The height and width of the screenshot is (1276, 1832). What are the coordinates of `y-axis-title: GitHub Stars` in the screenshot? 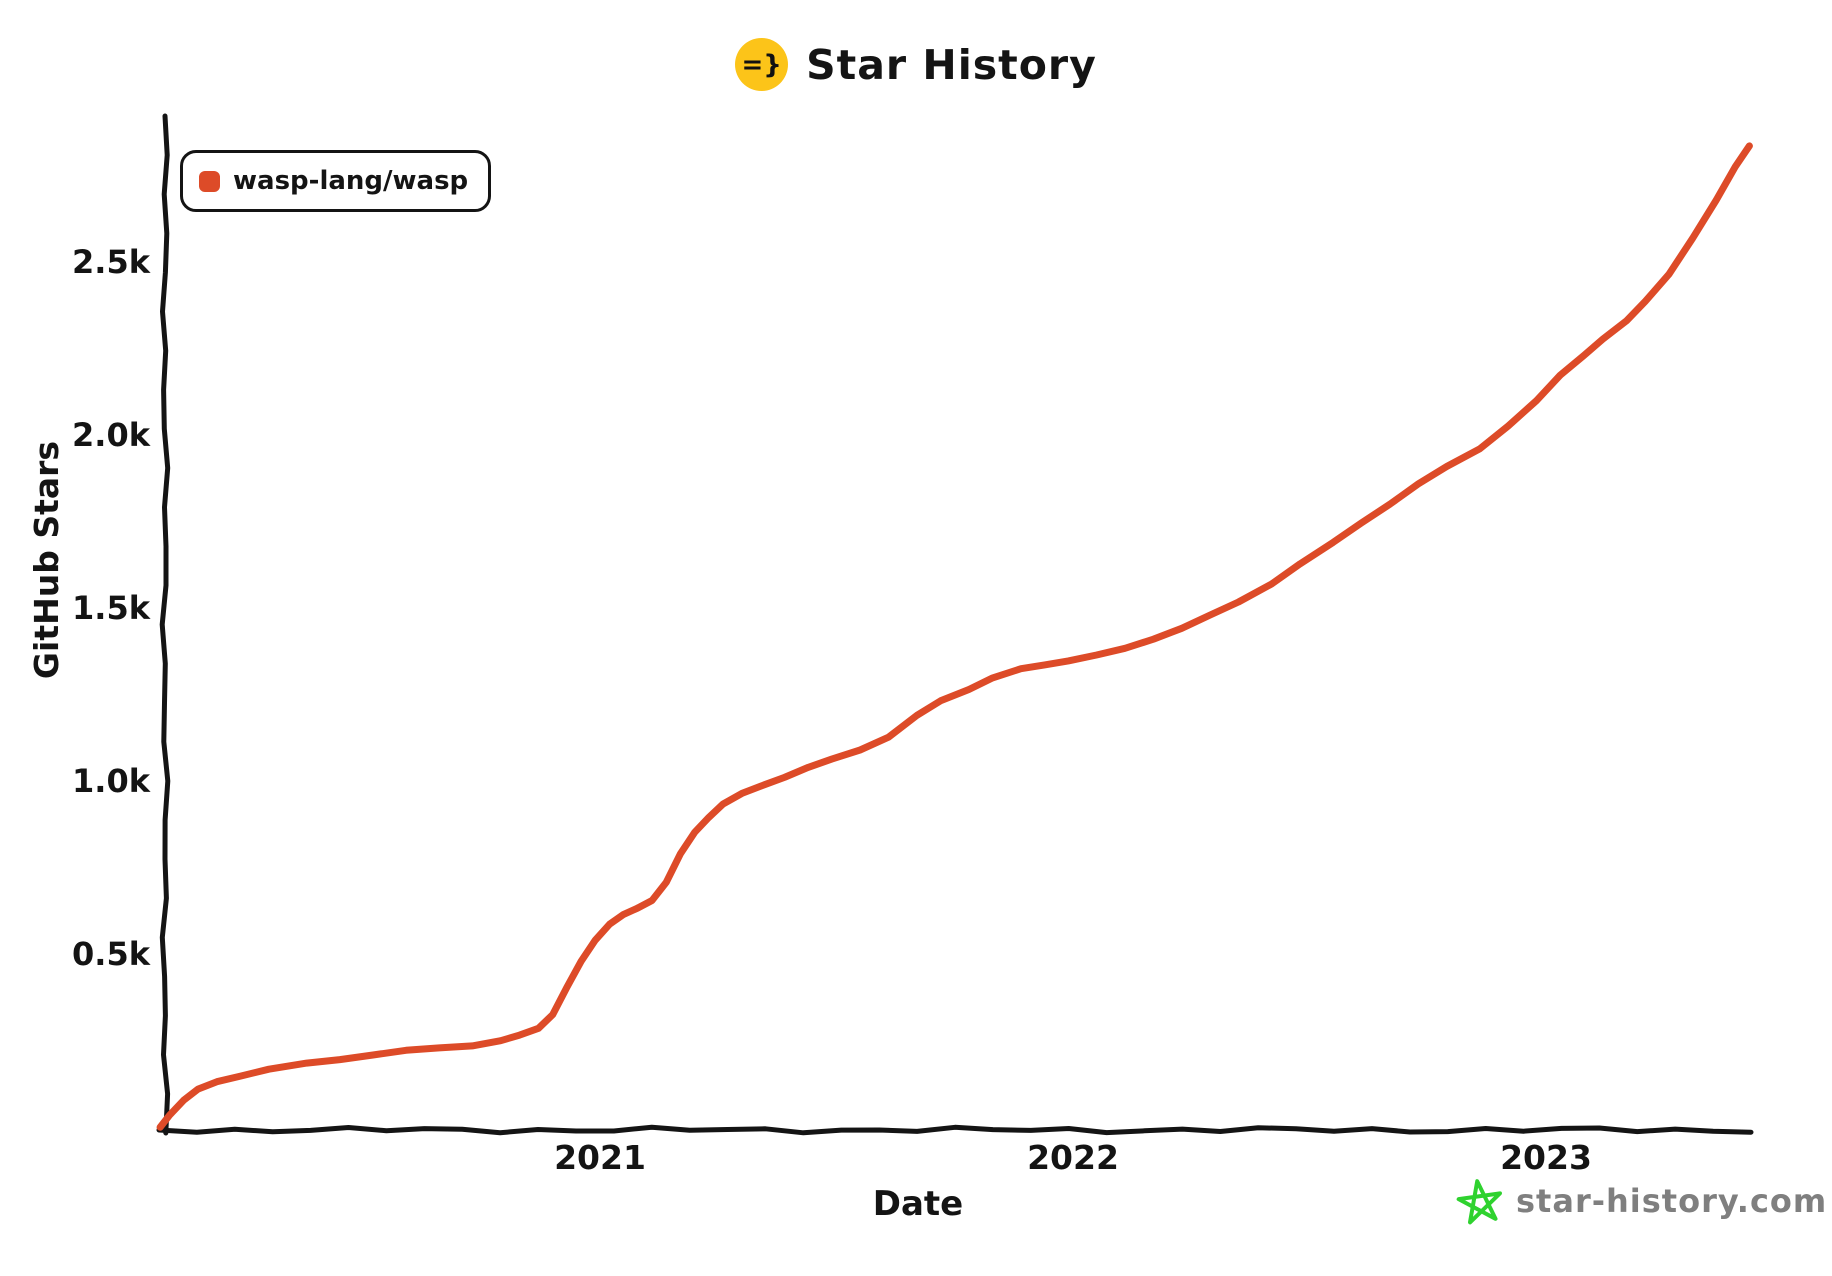 It's located at (46, 560).